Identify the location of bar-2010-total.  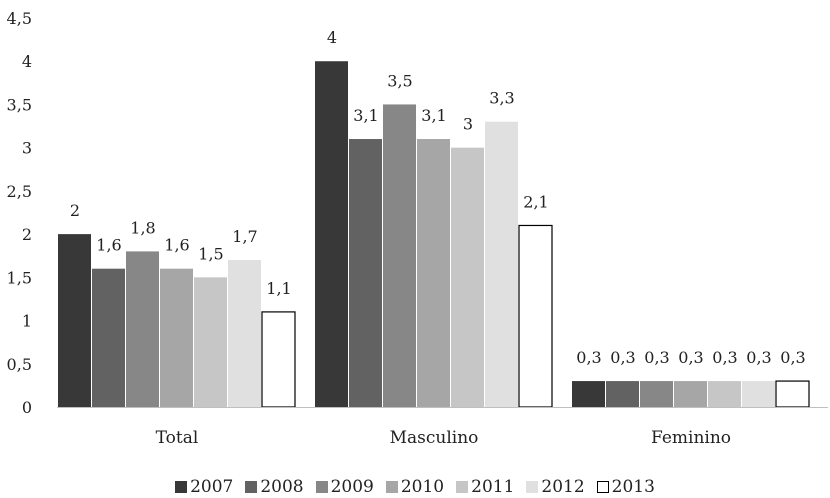
(176, 337).